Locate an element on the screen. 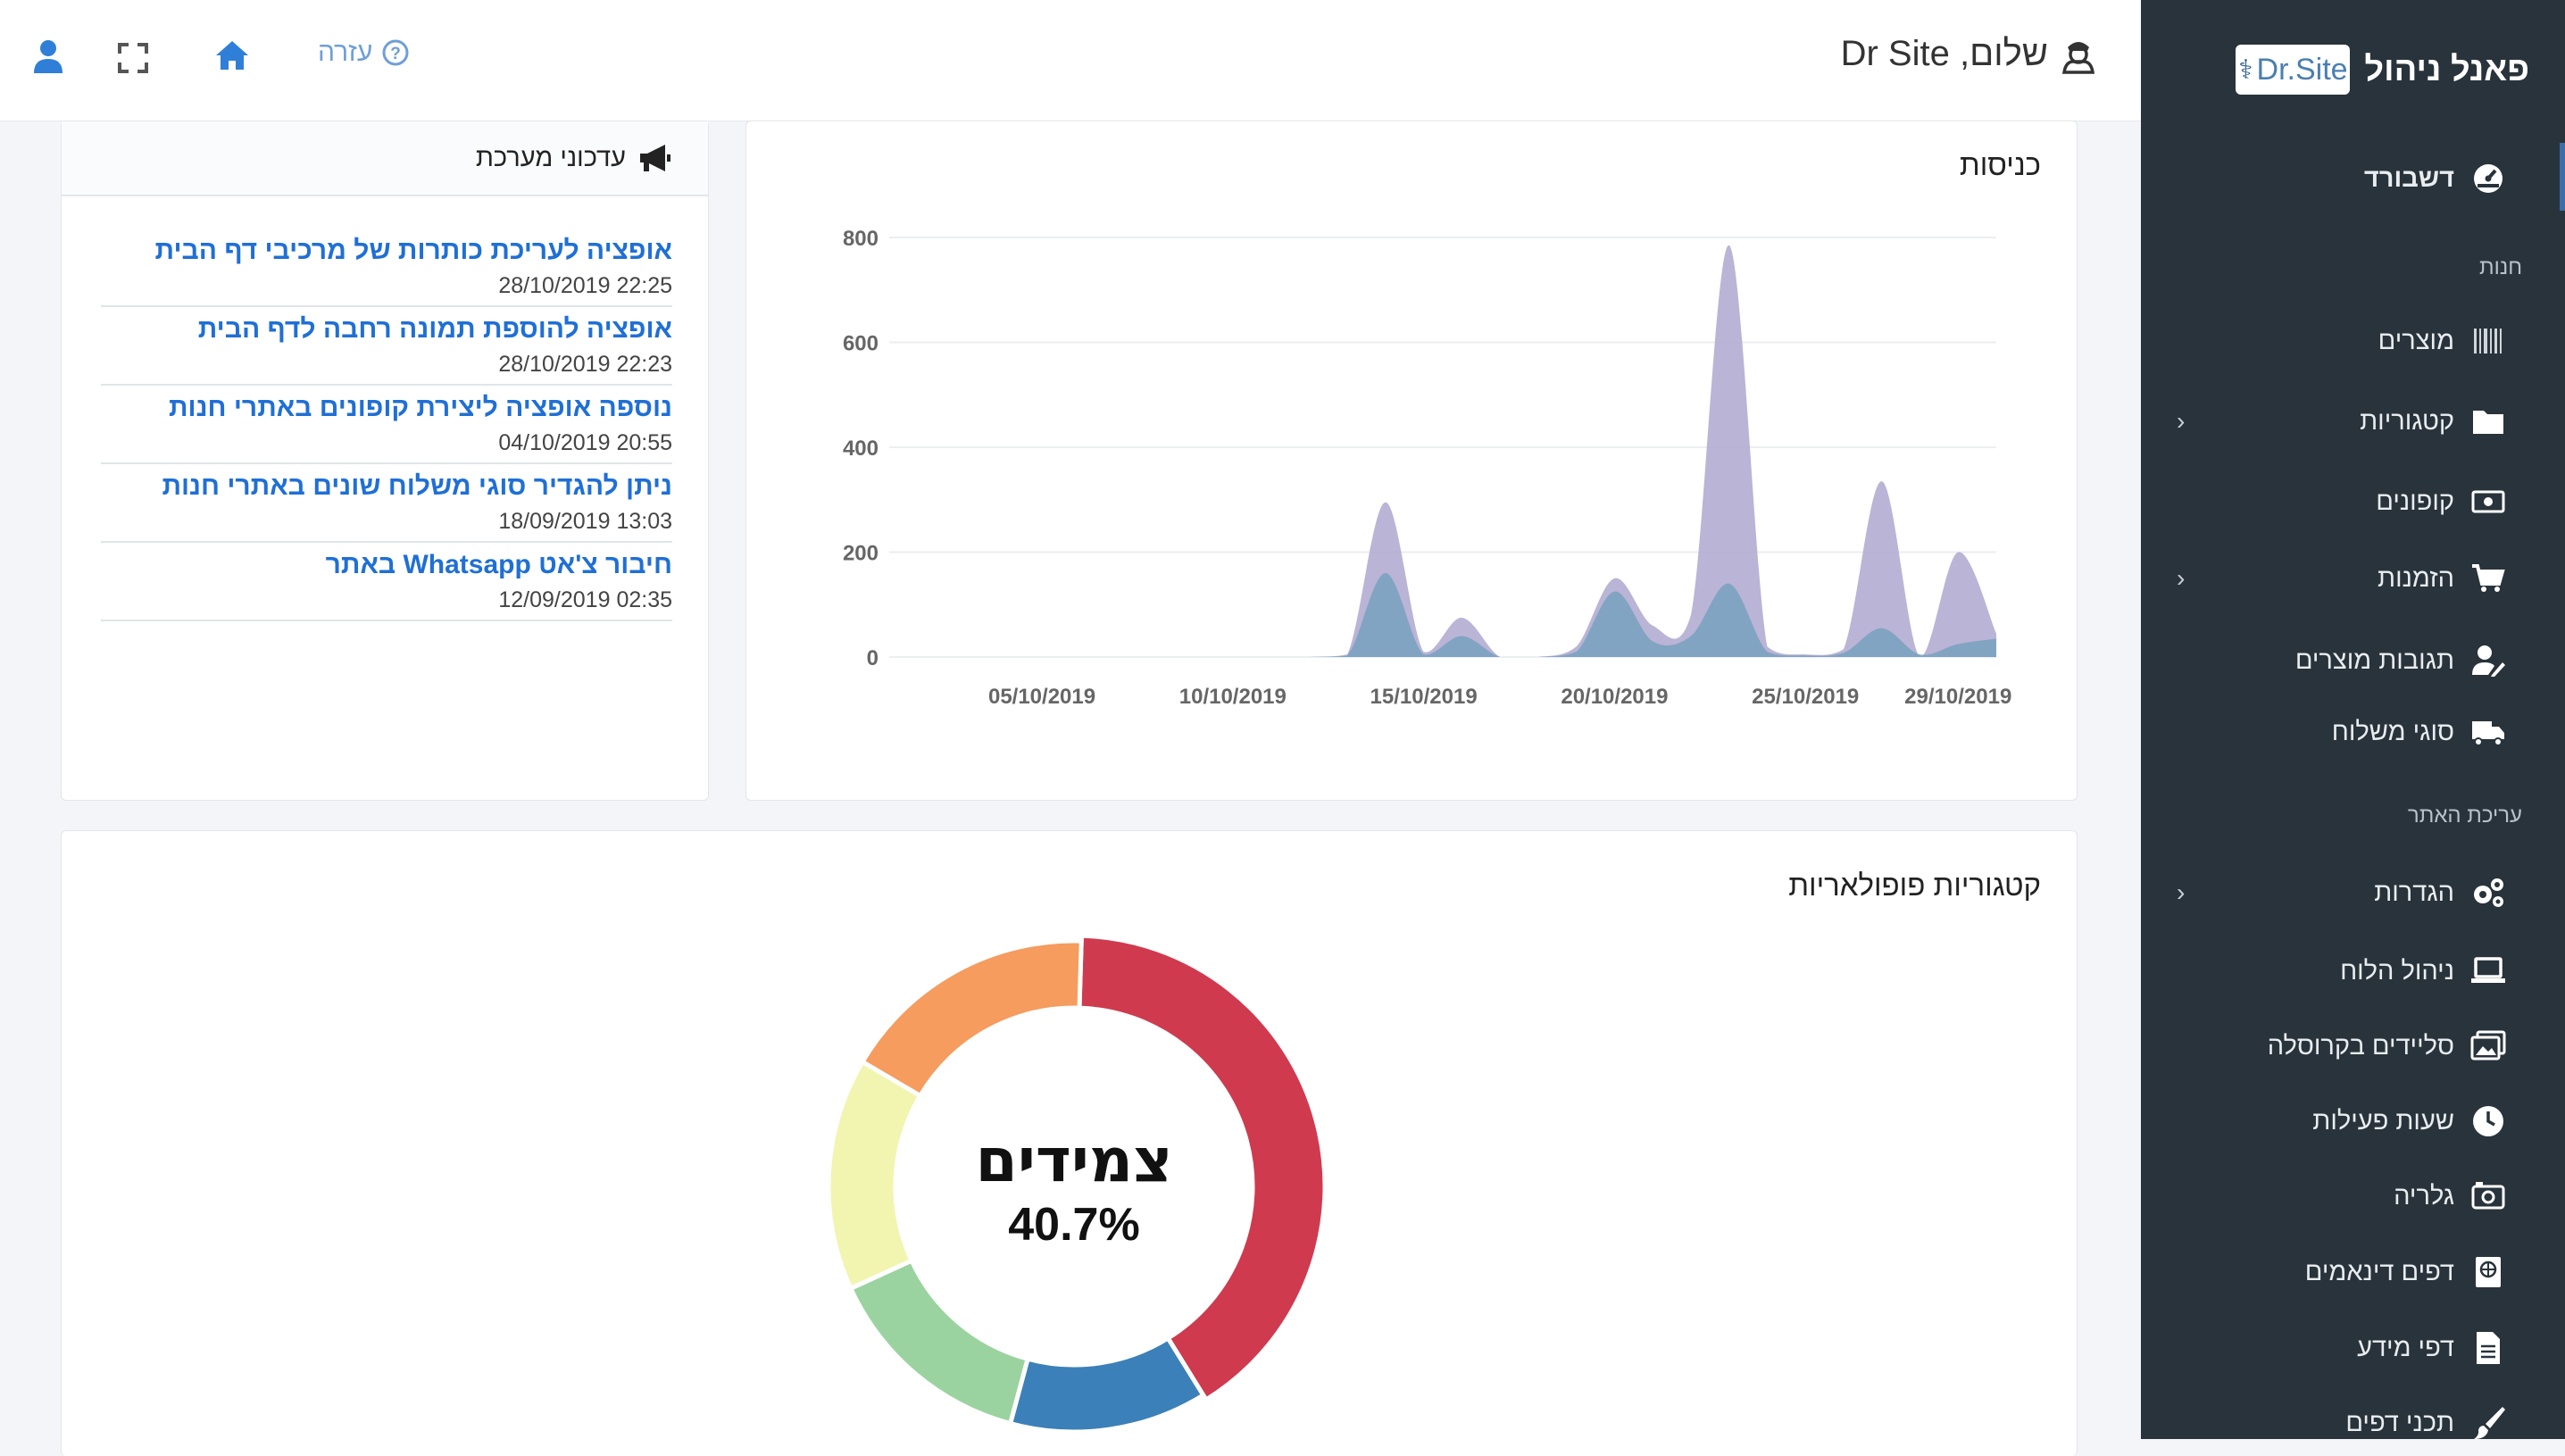 Image resolution: width=2565 pixels, height=1456 pixels. update-date: 02:35 12/09/2019 is located at coordinates (585, 599).